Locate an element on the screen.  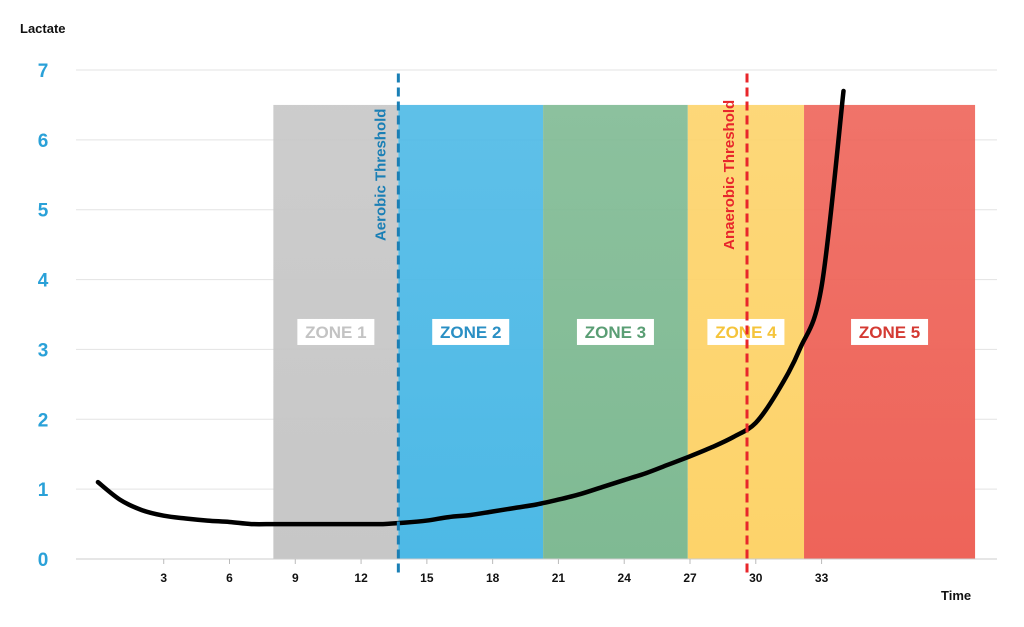
zone-label: ZONE 3 is located at coordinates (615, 332).